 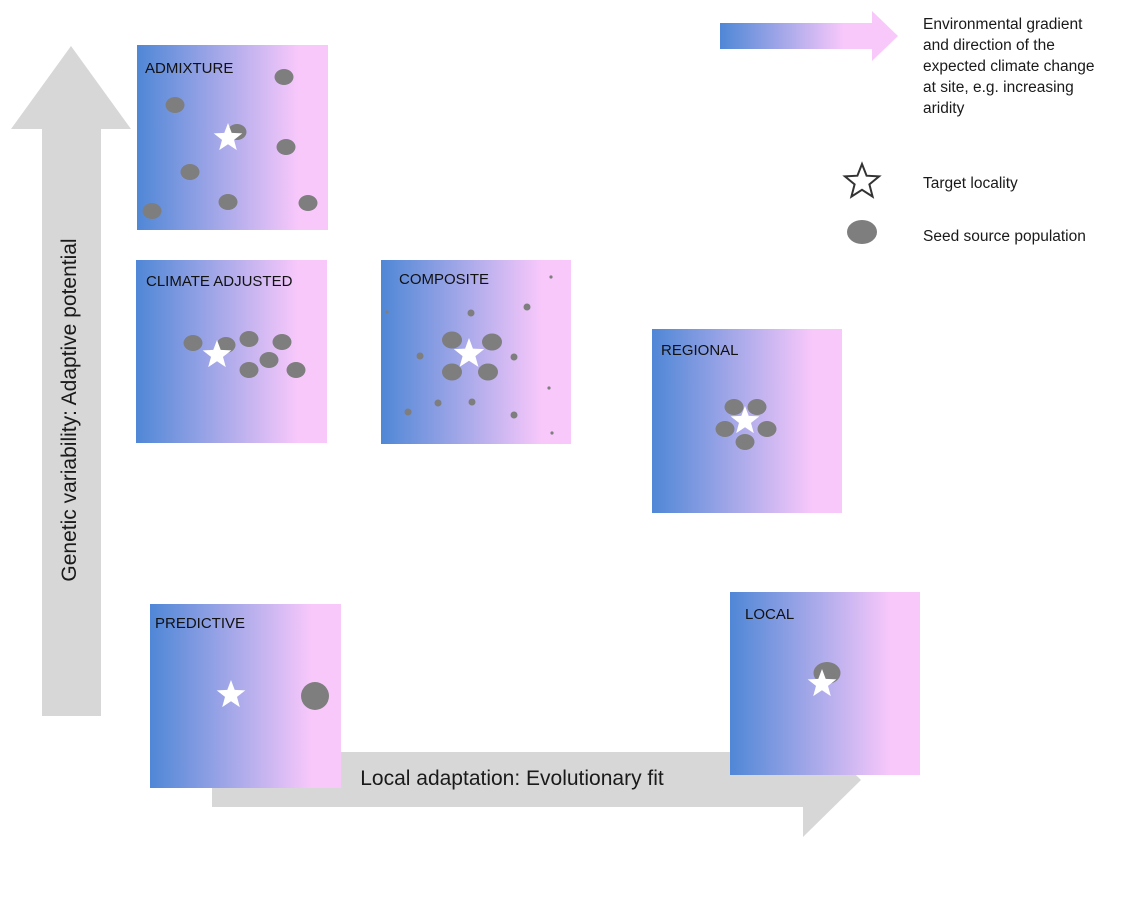 I want to click on x-axis-arrow, so click(x=536, y=780).